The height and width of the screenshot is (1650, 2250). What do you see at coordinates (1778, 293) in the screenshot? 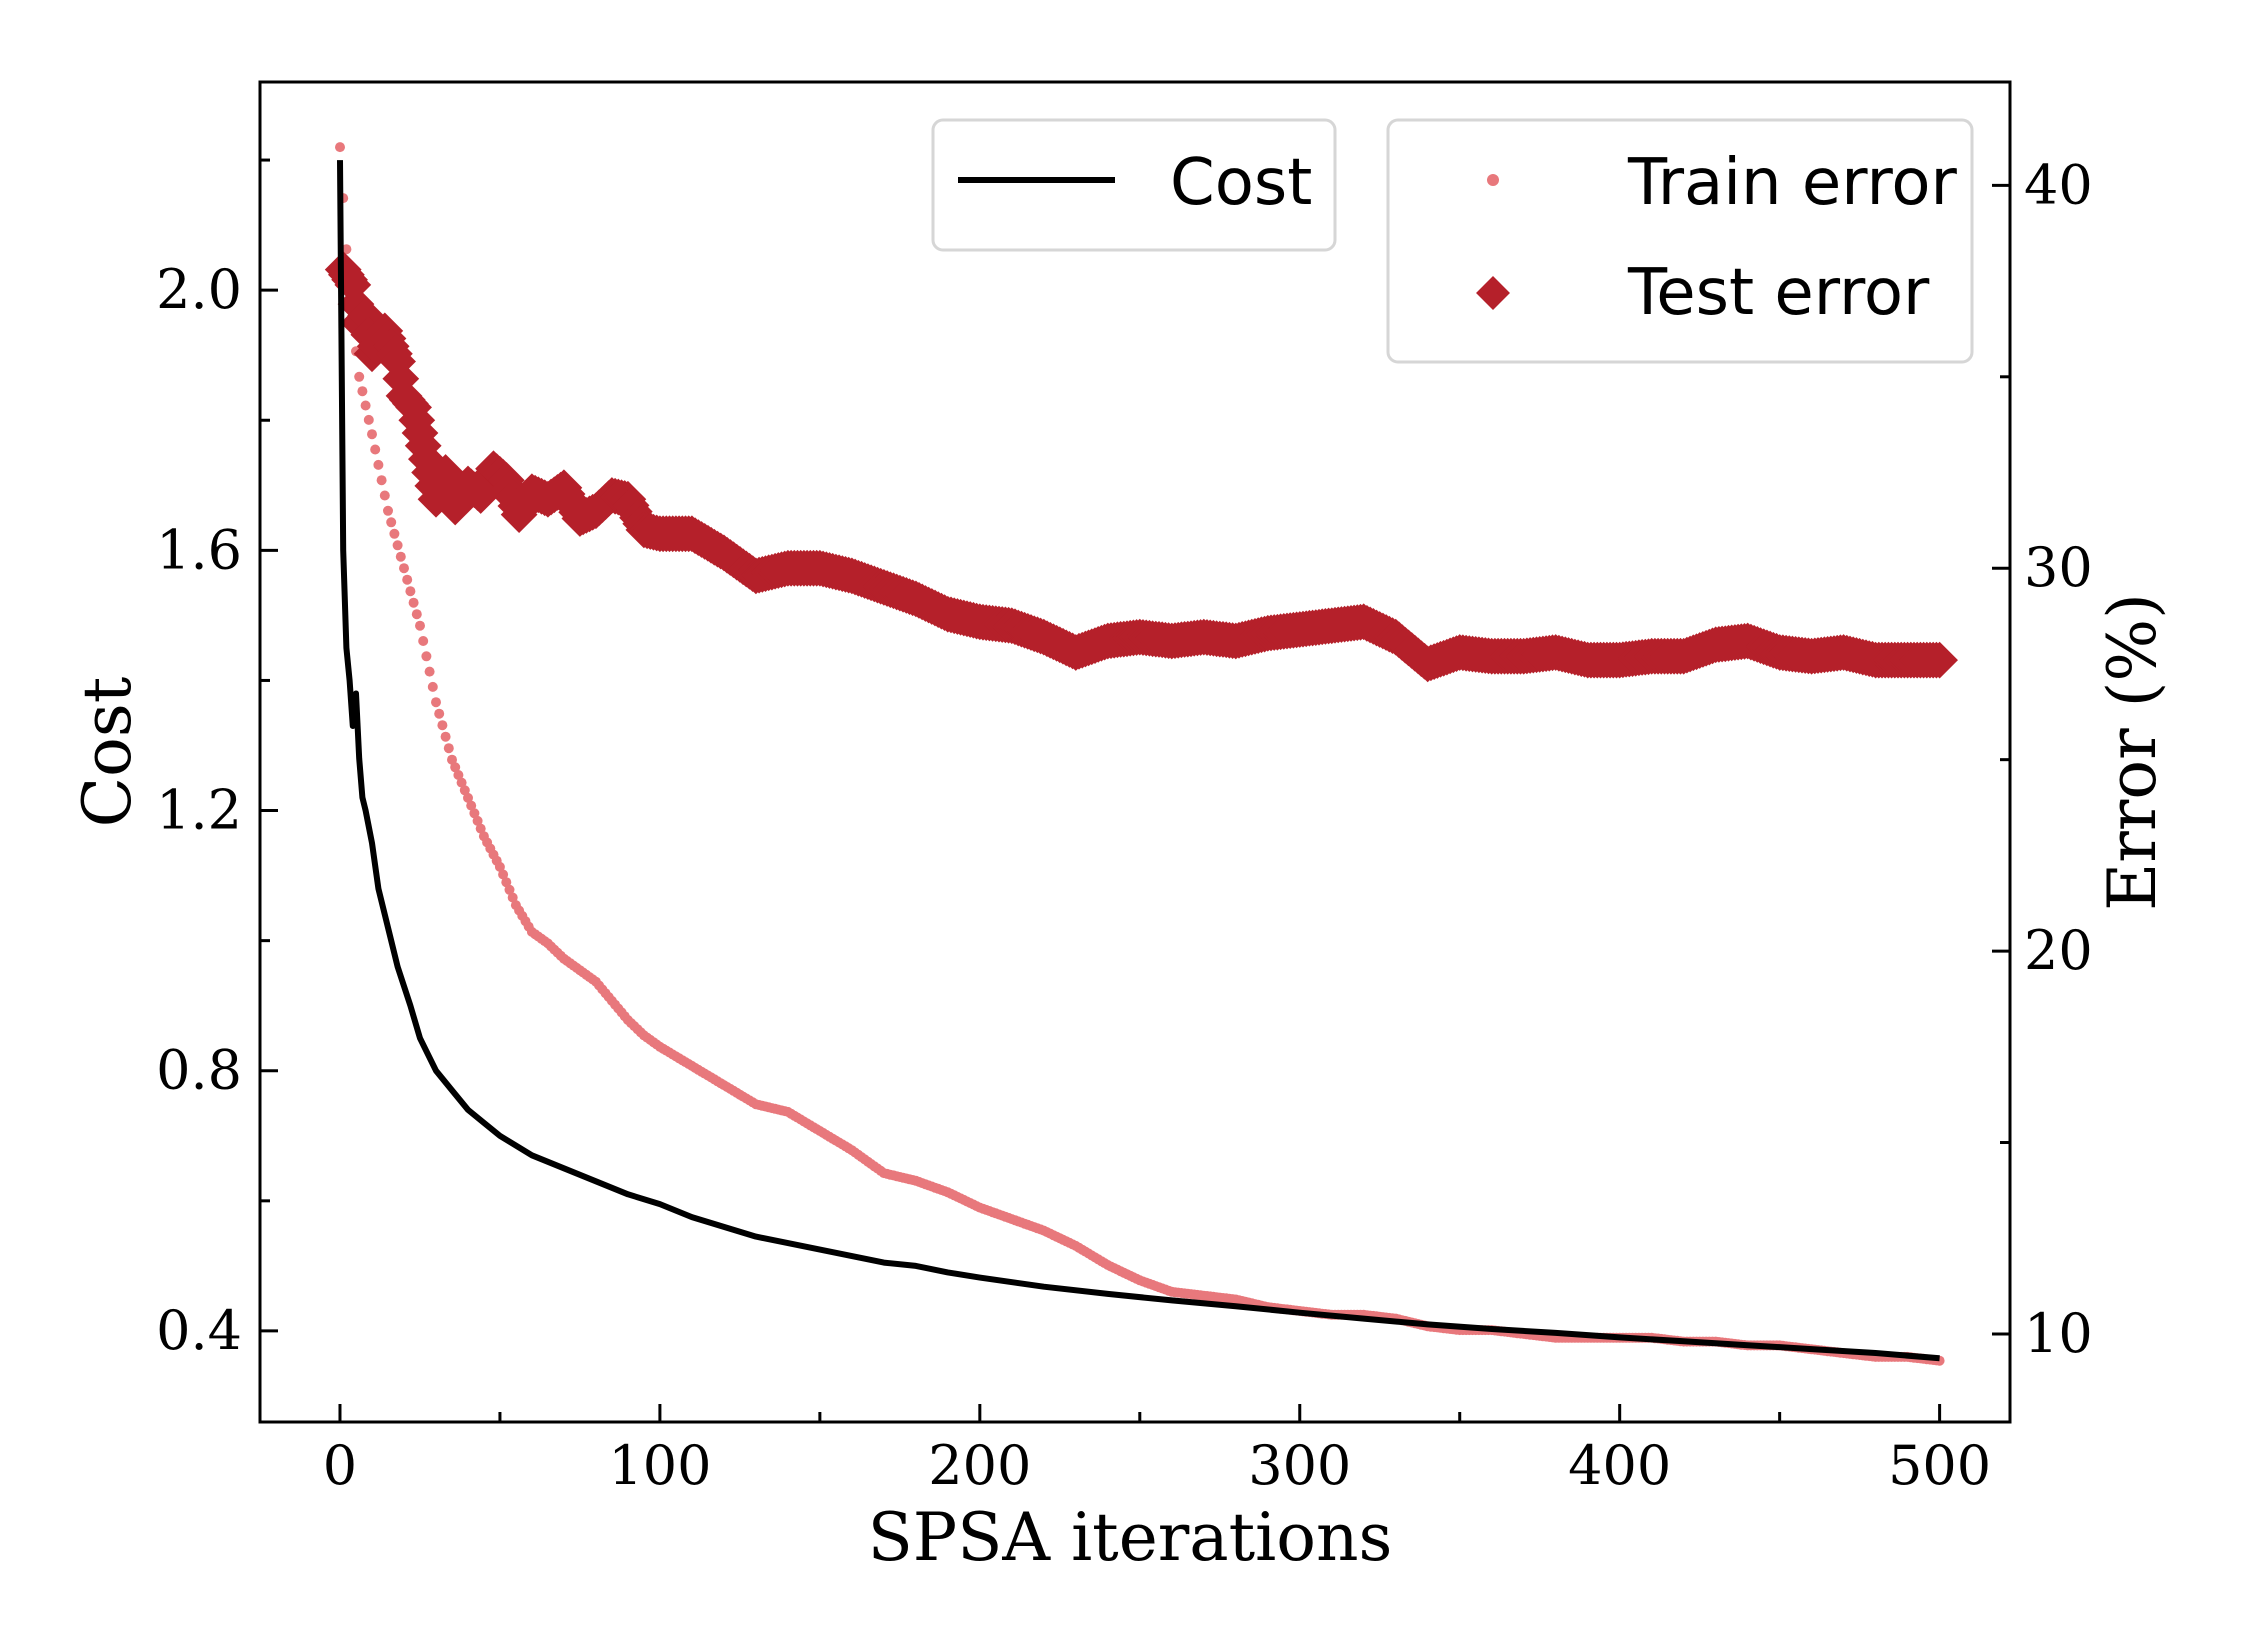
I see `legend-test-label: Test error` at bounding box center [1778, 293].